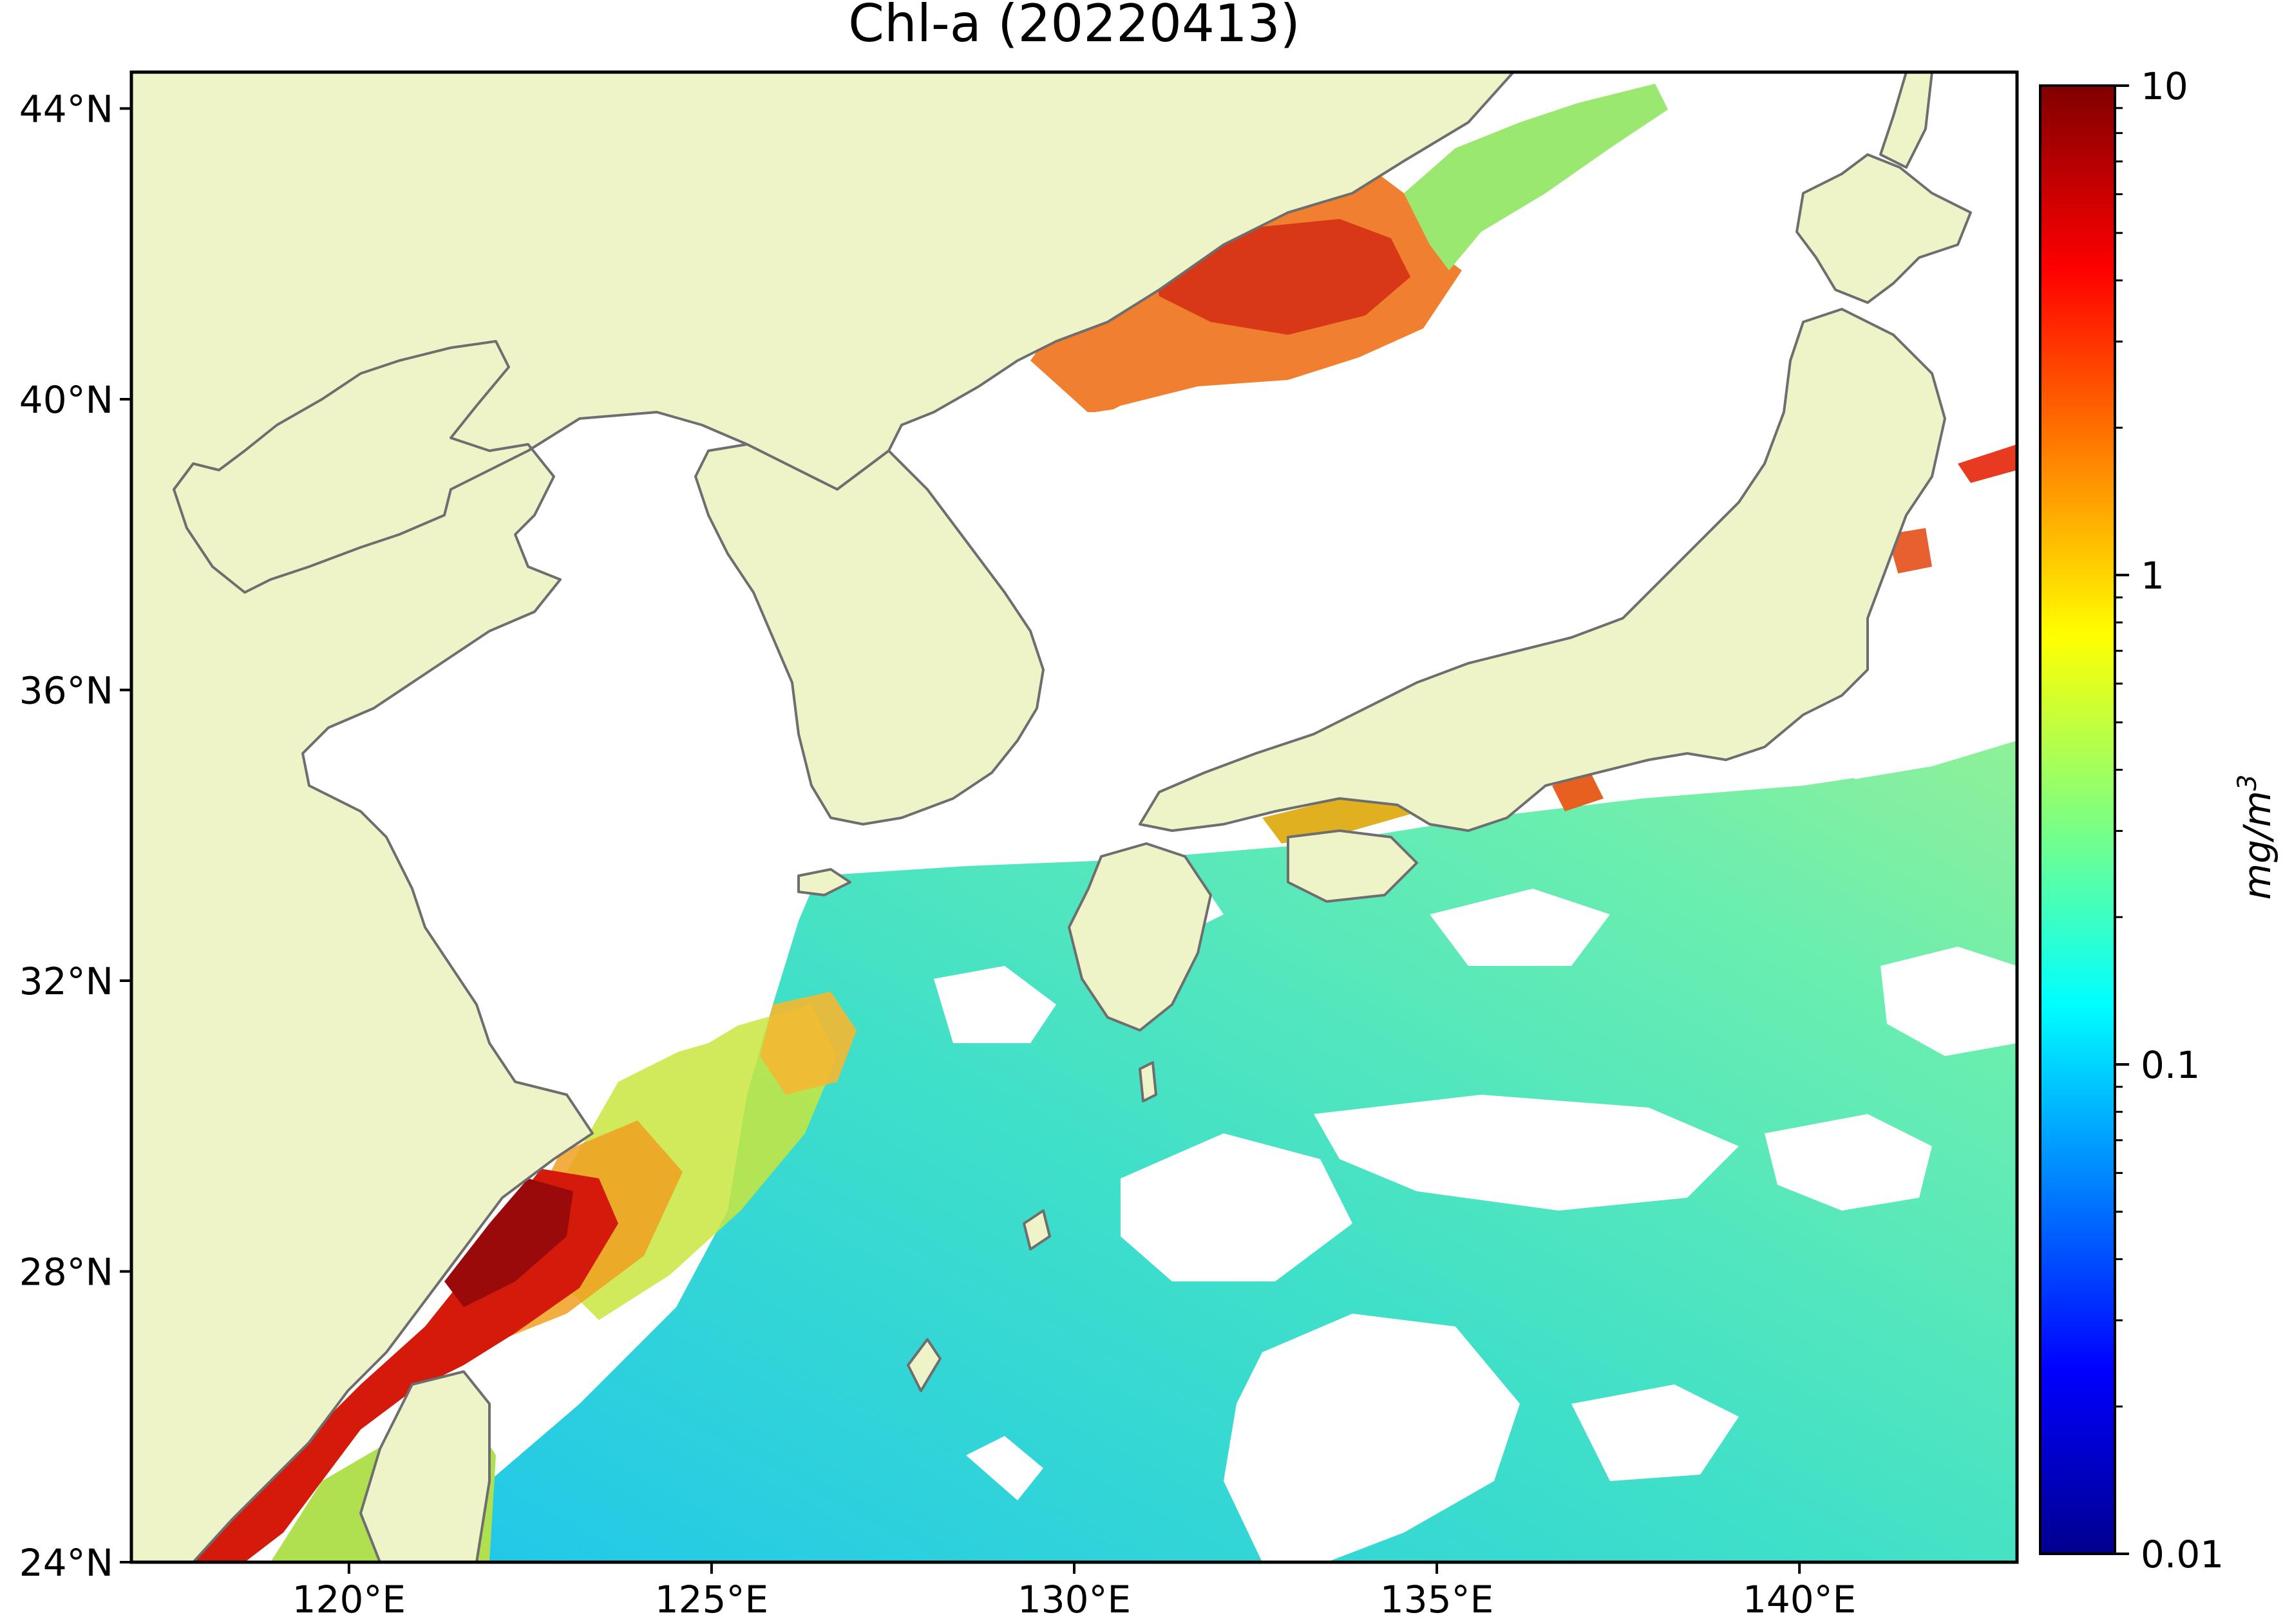  I want to click on tohoku-coastal-patch, so click(1987, 463).